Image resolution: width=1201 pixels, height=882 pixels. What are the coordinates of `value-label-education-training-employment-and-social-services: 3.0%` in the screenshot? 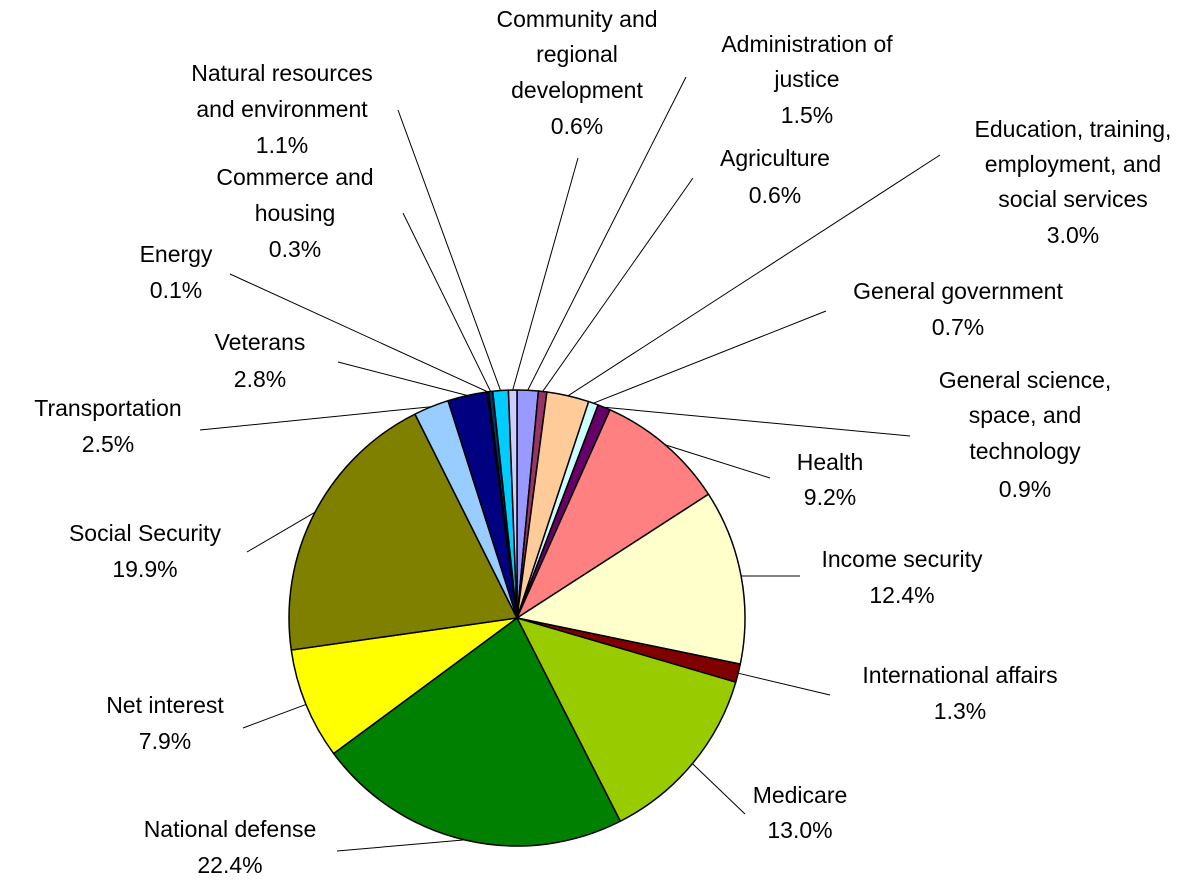 It's located at (1073, 235).